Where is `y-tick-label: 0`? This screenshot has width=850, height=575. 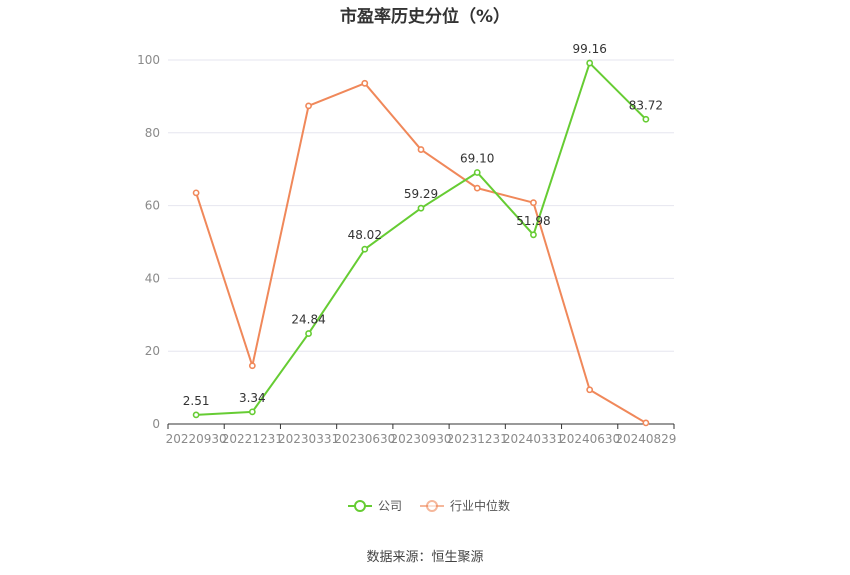
y-tick-label: 0 is located at coordinates (156, 424).